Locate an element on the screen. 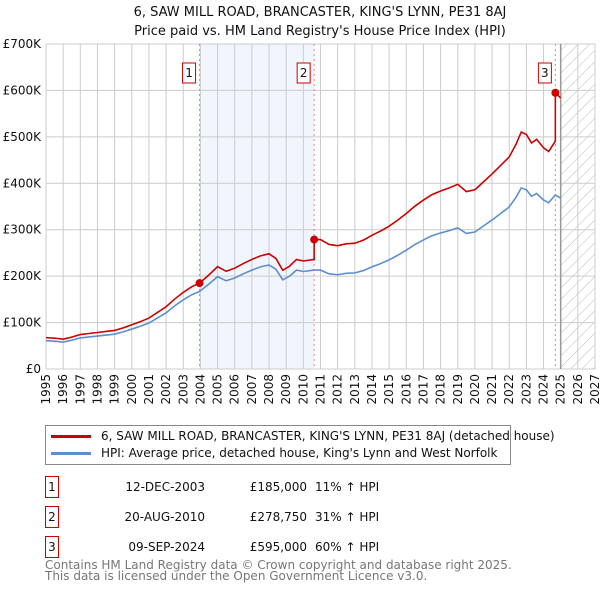  sale-row: 3 09-SEP-2024 £595,000 60% ↑ HPI is located at coordinates (245, 547).